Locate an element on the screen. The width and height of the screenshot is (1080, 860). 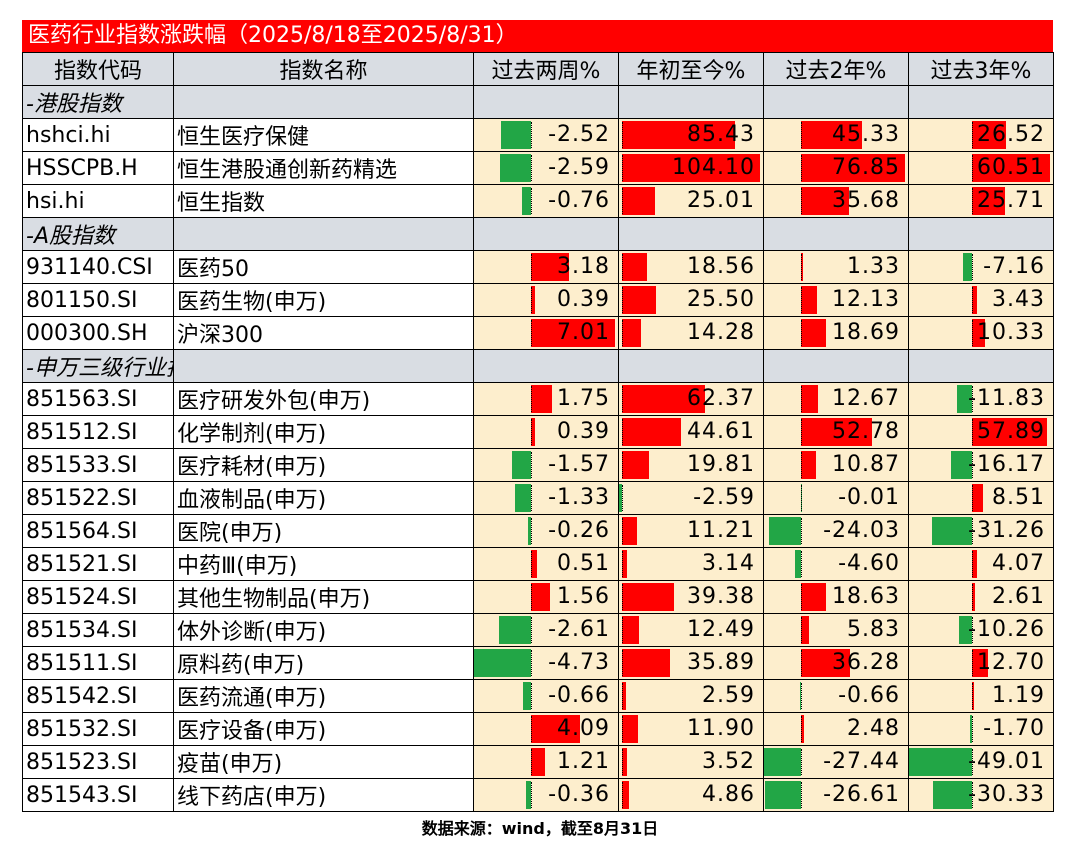
index-code-cell: 851522.SI is located at coordinates (98, 498).